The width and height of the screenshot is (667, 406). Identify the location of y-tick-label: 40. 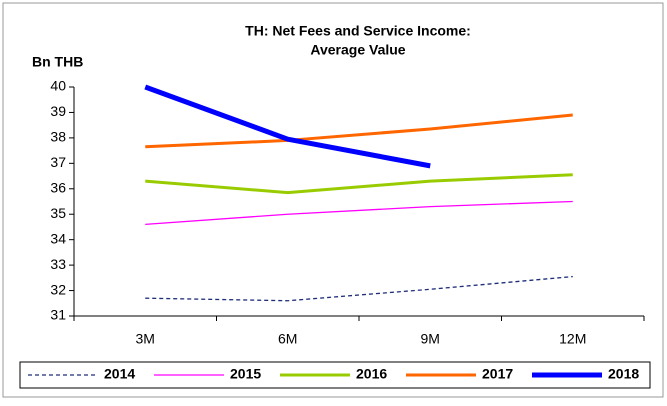
(58, 86).